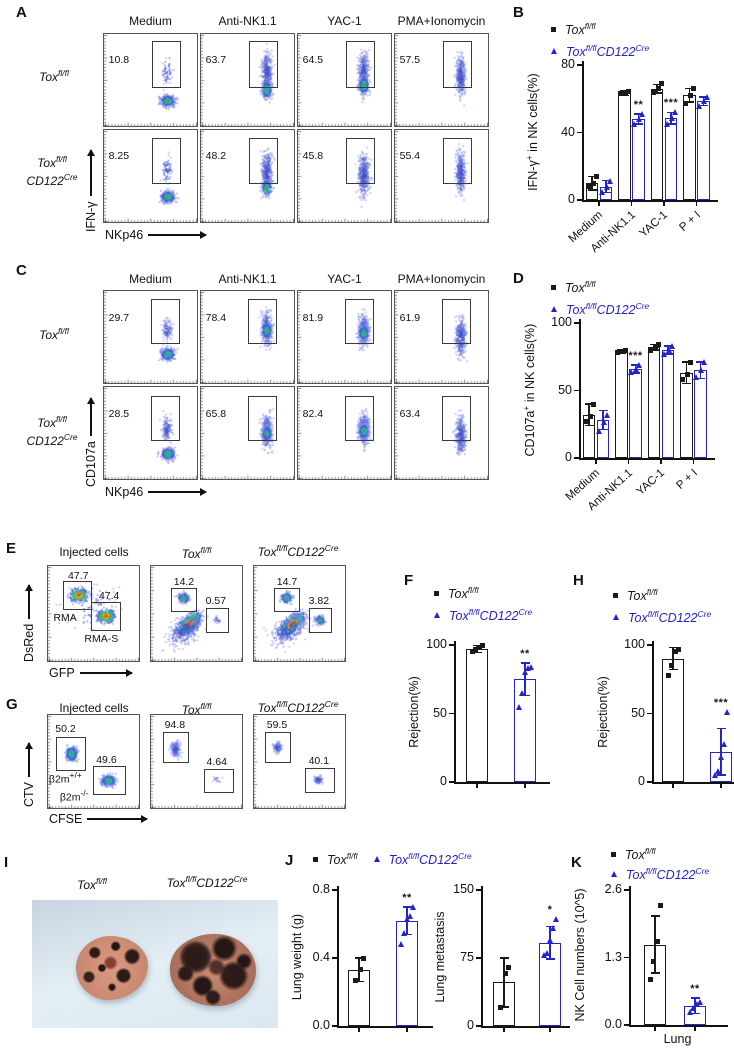  What do you see at coordinates (247, 279) in the screenshot?
I see `col-title-antink11: Anti-NK1.1` at bounding box center [247, 279].